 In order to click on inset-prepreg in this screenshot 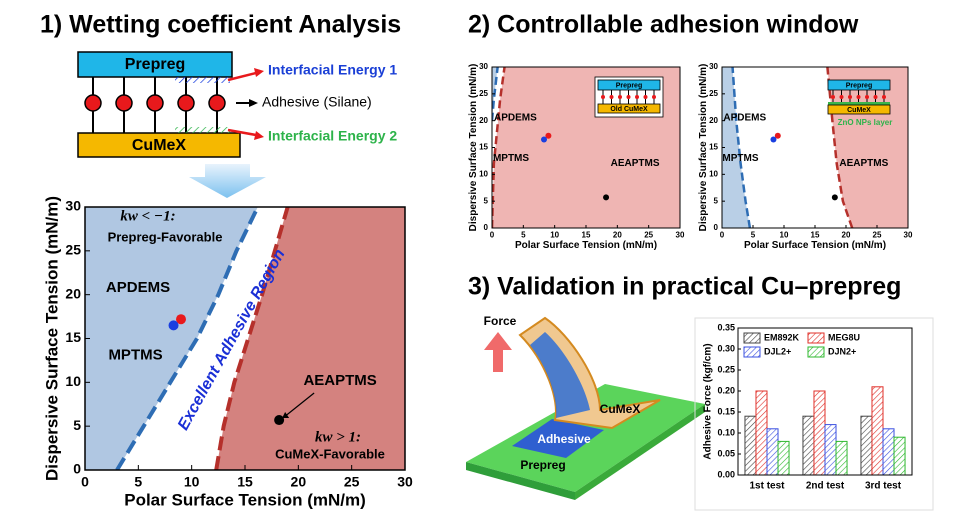, I will do `click(859, 85)`.